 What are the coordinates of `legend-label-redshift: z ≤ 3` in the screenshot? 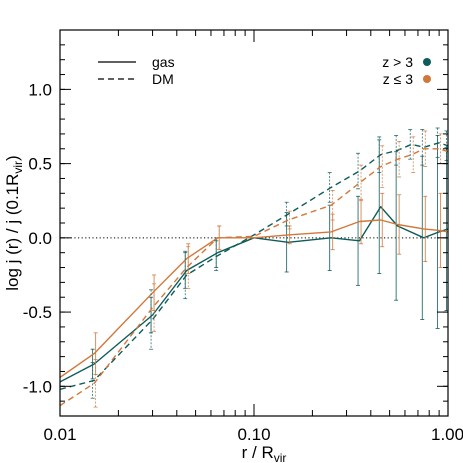 It's located at (398, 79).